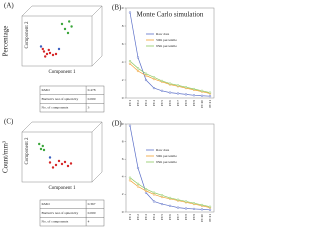  Describe the element at coordinates (186, 217) in the screenshot. I see `x-tick-label: PC8` at that location.